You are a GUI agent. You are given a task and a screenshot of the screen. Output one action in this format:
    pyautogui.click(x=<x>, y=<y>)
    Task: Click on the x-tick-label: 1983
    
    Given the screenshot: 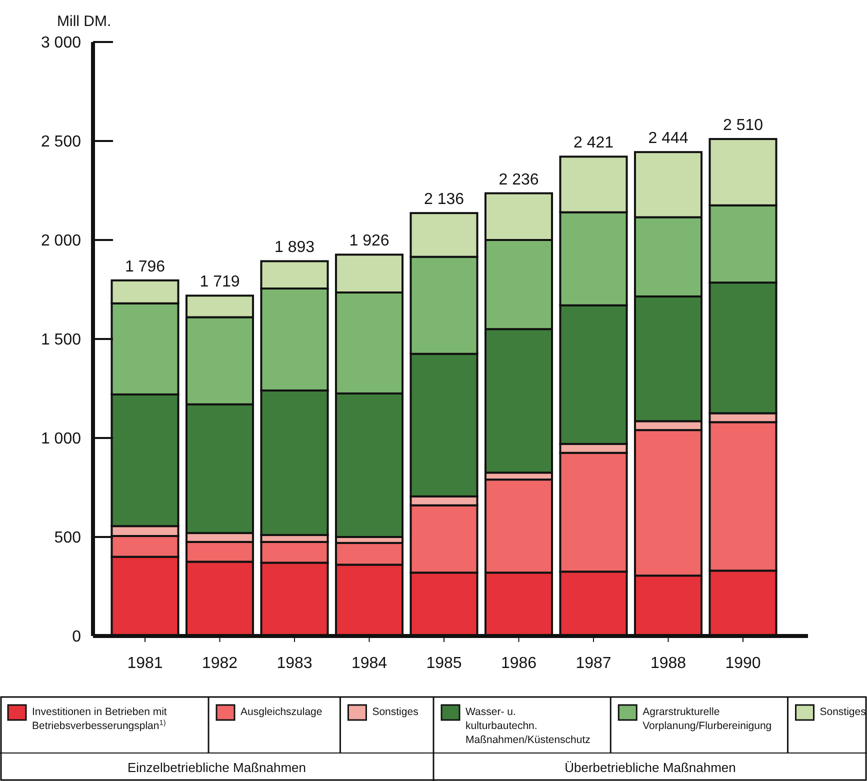 What is the action you would take?
    pyautogui.click(x=294, y=663)
    